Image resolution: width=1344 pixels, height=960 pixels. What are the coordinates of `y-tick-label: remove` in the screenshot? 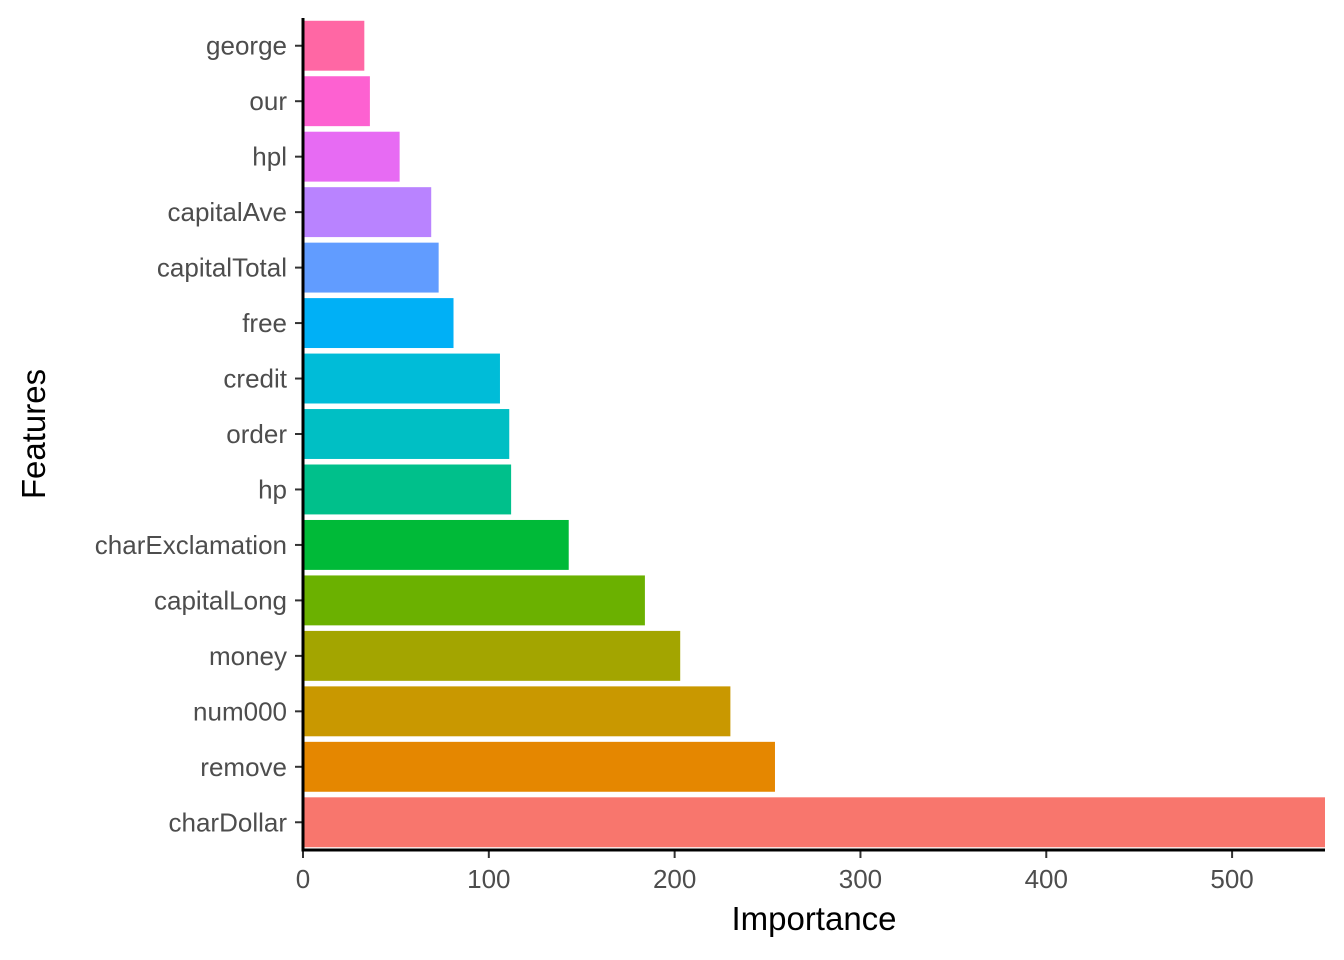 It's located at (243, 767).